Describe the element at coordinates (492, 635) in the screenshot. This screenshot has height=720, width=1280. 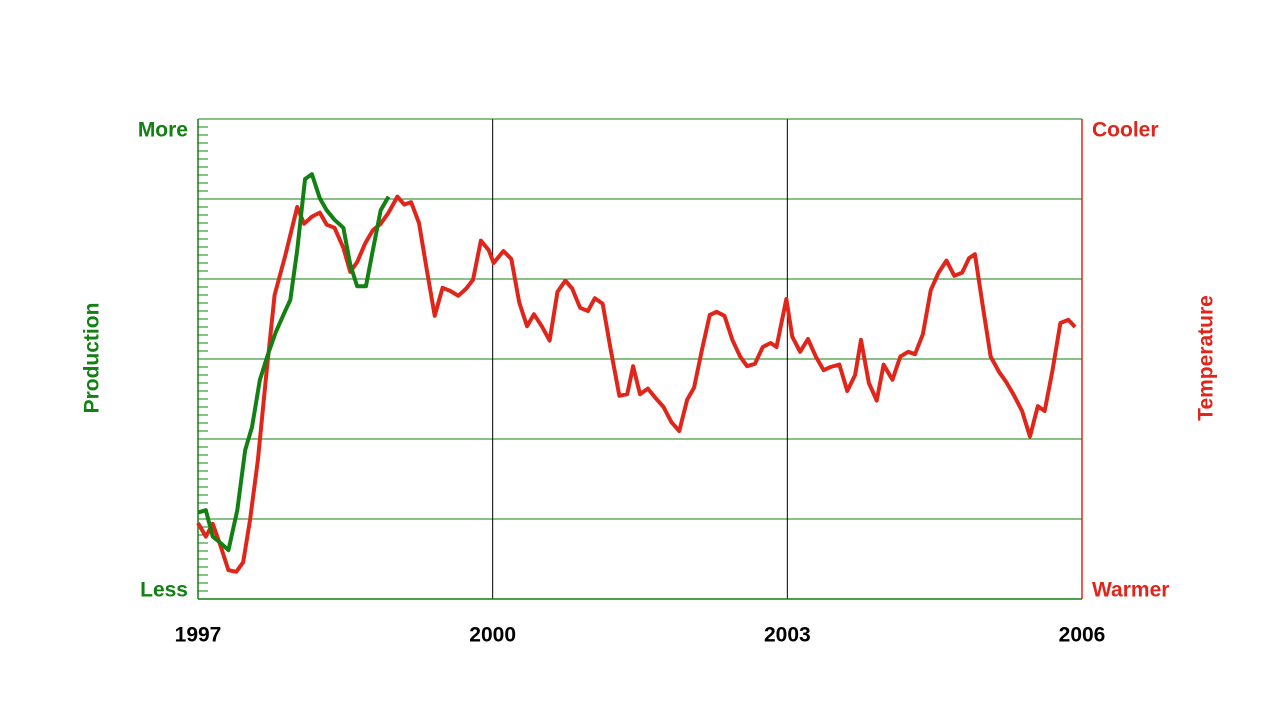
I see `x-tick-label: 2000` at that location.